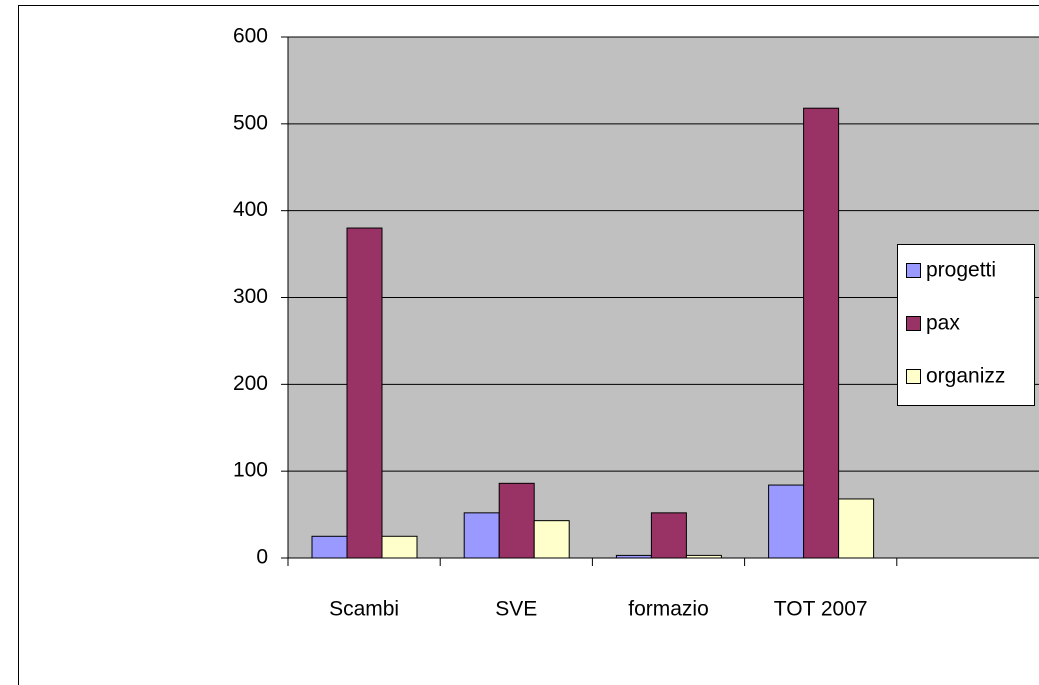 The image size is (1039, 685). Describe the element at coordinates (250, 296) in the screenshot. I see `y-tick-label: 300` at that location.